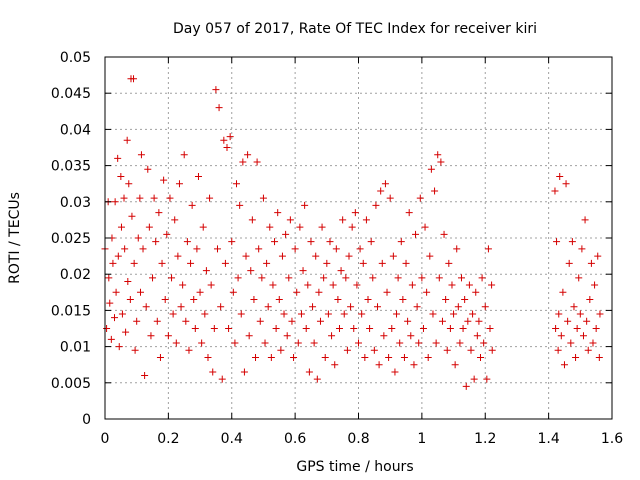  Describe the element at coordinates (75, 203) in the screenshot. I see `y-tick-label: 0.03` at that location.